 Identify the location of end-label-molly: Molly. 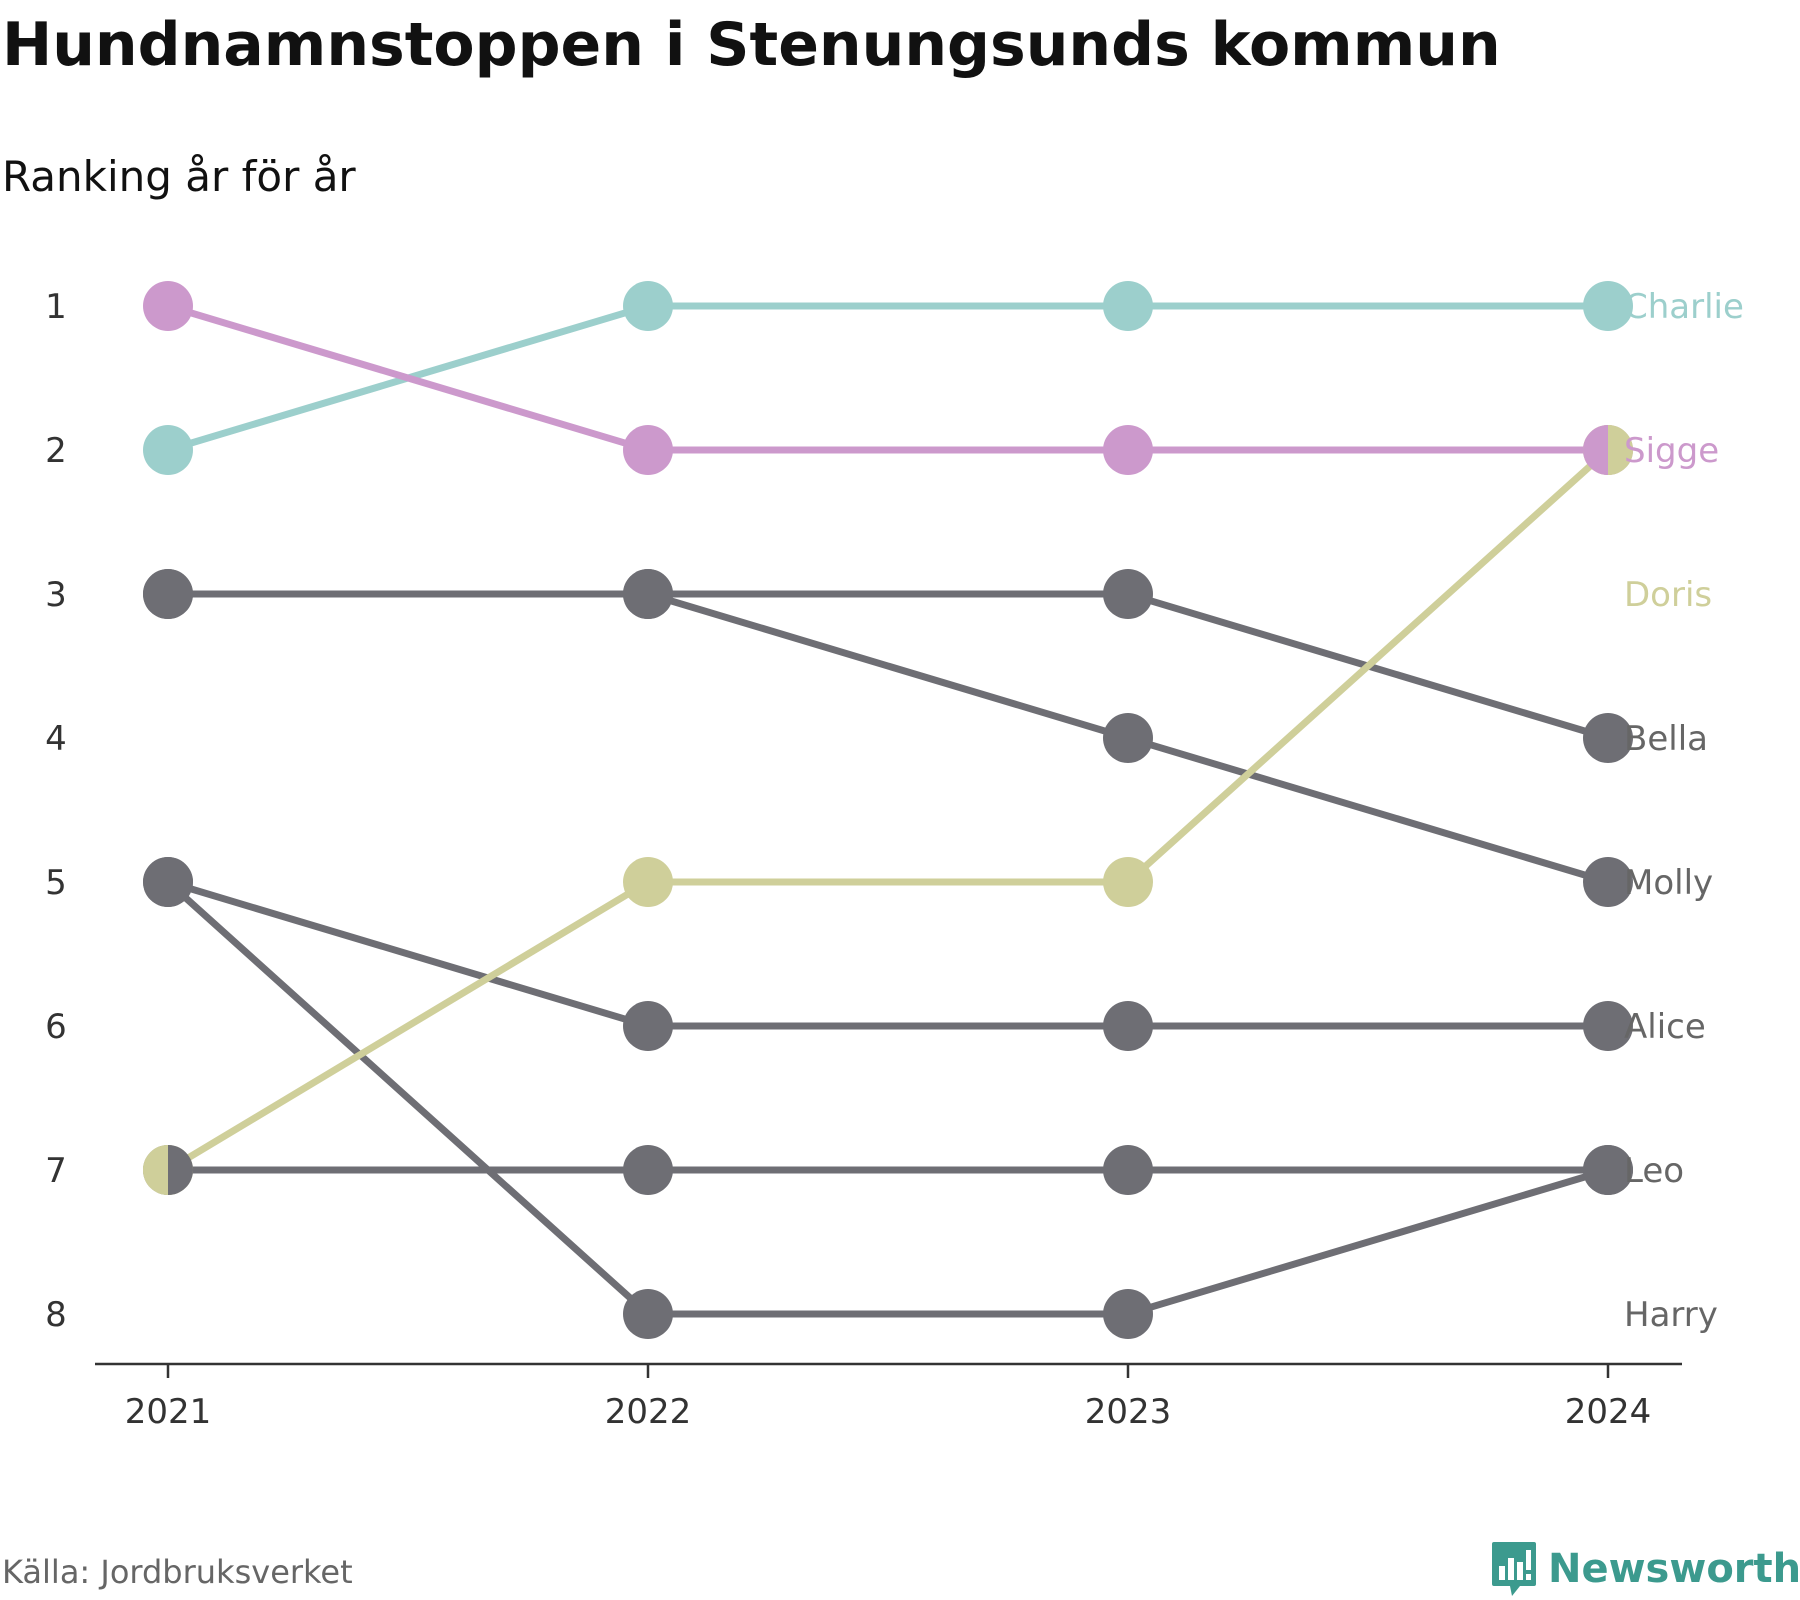
(1668, 883).